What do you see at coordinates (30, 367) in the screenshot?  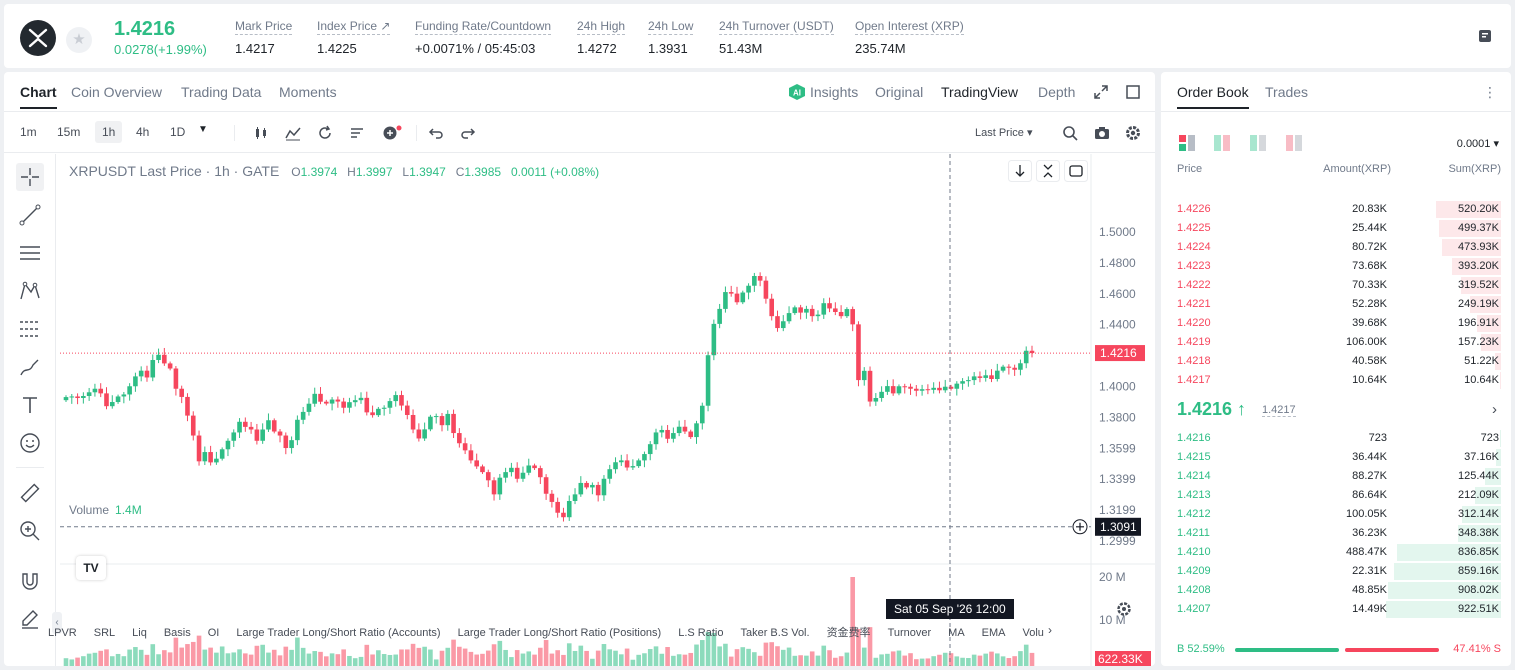 I see `brush-tool-icon` at bounding box center [30, 367].